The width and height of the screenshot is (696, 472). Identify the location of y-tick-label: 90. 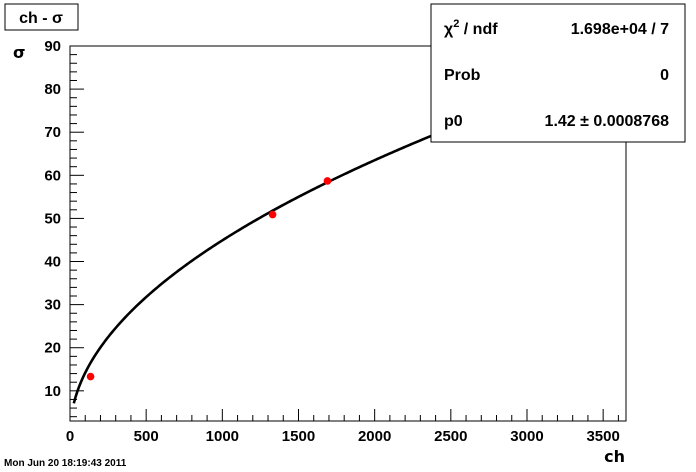
(52, 46).